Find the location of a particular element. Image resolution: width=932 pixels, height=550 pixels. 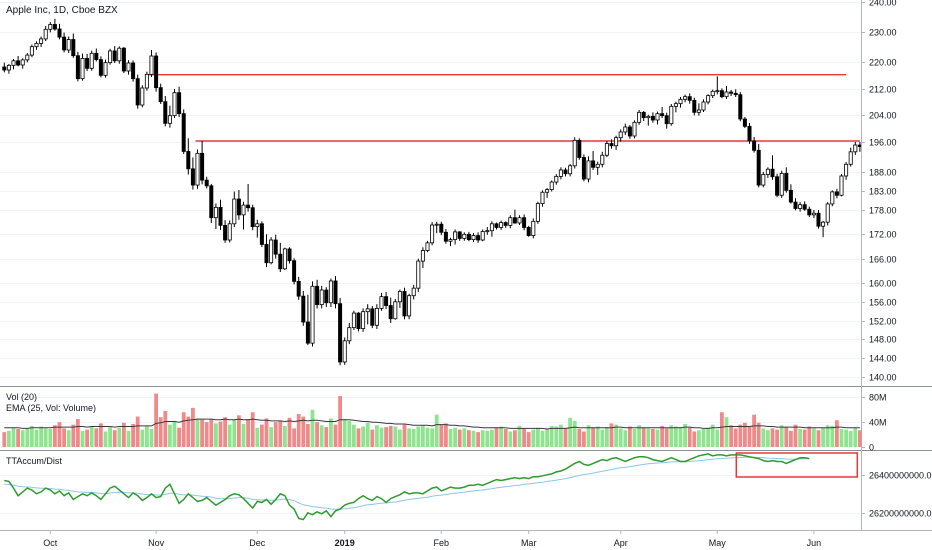

accum-dist-line is located at coordinates (407, 487).